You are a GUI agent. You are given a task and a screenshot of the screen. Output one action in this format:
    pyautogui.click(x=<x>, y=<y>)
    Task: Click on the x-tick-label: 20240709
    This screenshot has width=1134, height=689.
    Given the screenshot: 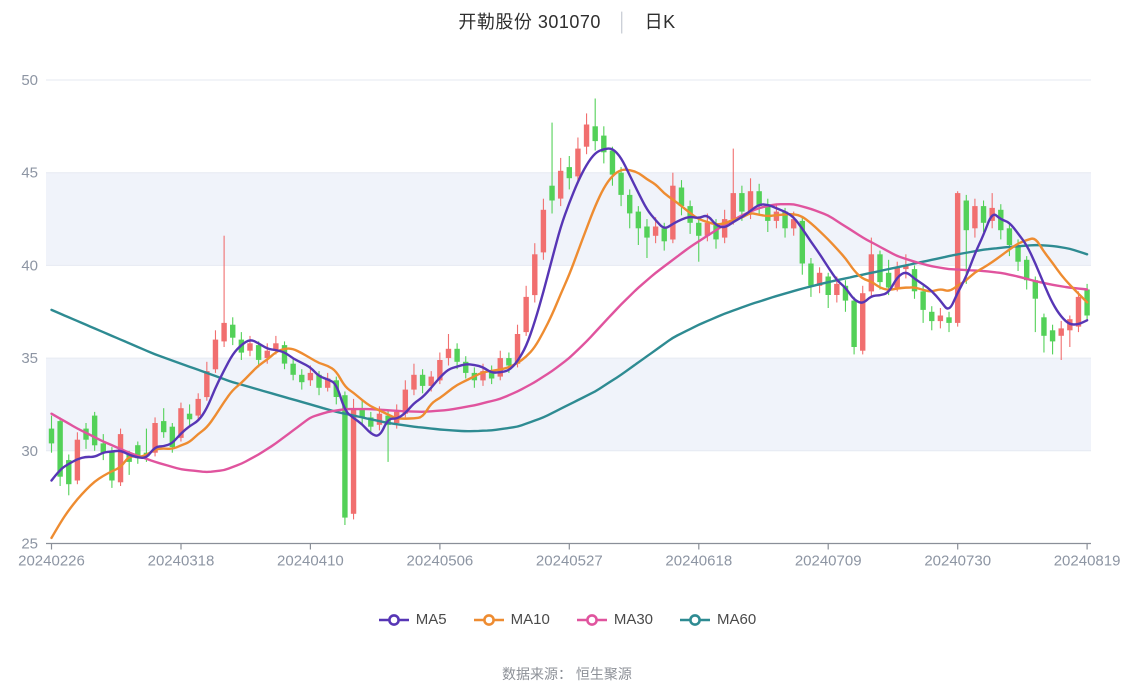 What is the action you would take?
    pyautogui.click(x=828, y=561)
    